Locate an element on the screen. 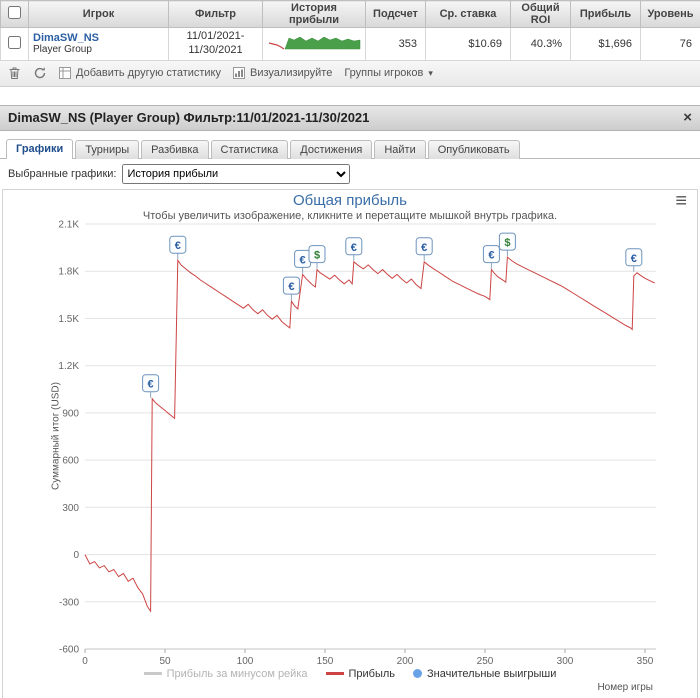 The height and width of the screenshot is (698, 700). svg-text: 250 is located at coordinates (485, 661).